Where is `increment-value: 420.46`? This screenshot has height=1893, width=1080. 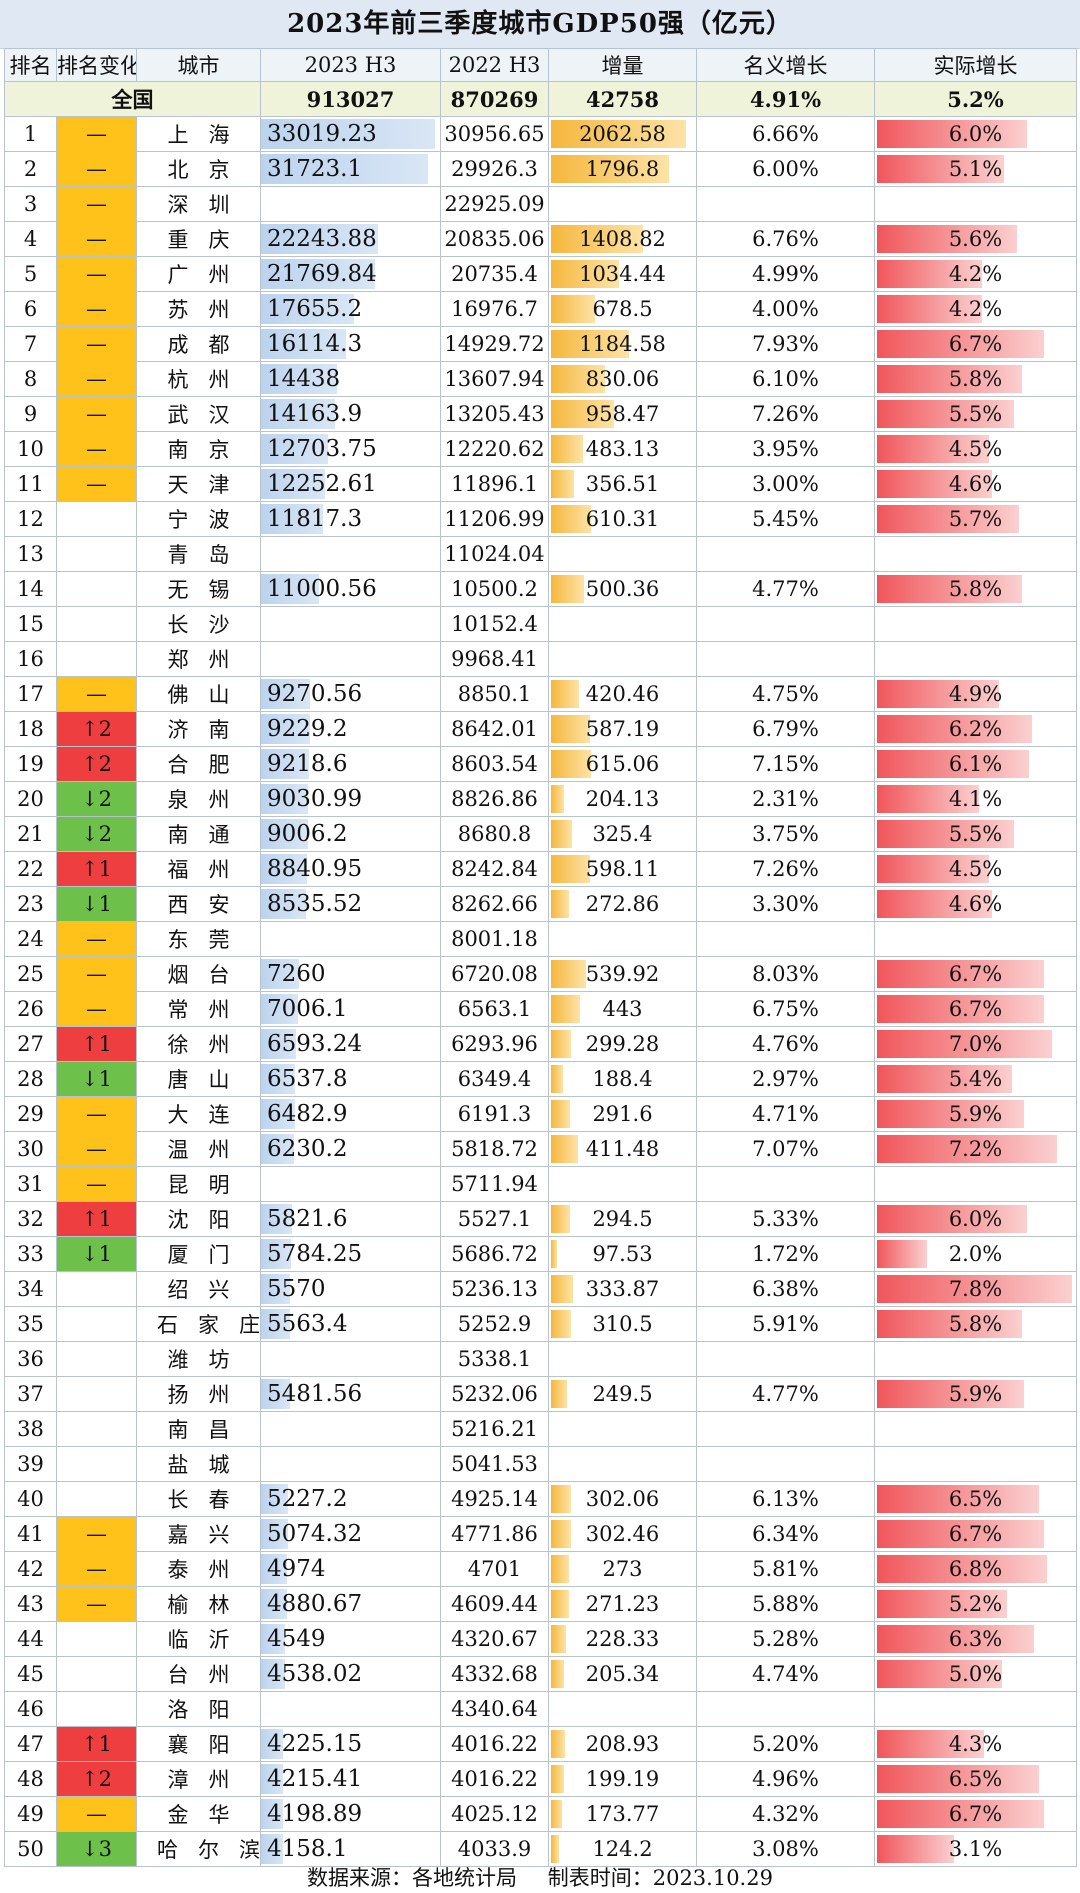
increment-value: 420.46 is located at coordinates (622, 694).